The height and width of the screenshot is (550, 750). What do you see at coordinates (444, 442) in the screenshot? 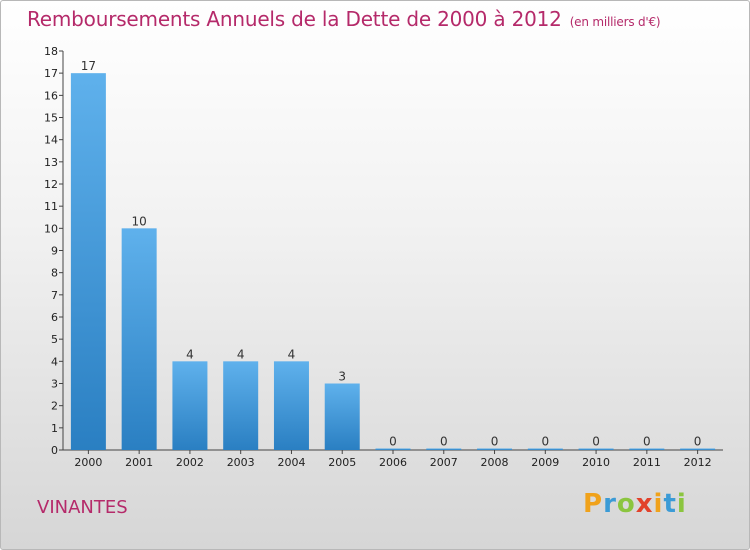
I see `value-label-2007: 0` at bounding box center [444, 442].